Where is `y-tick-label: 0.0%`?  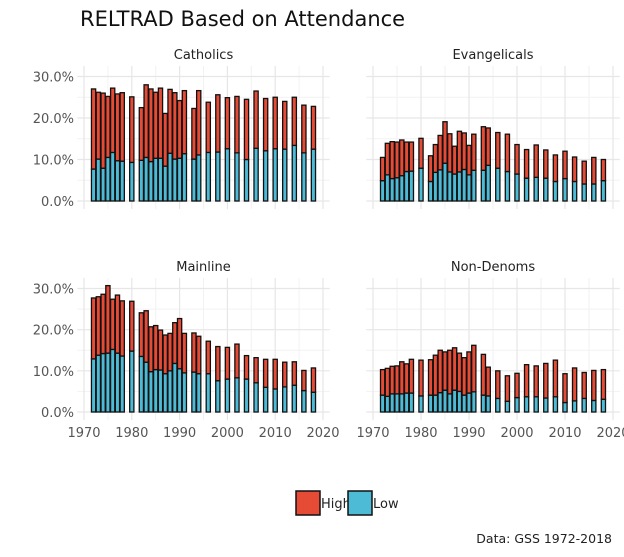
y-tick-label: 0.0% is located at coordinates (57, 413).